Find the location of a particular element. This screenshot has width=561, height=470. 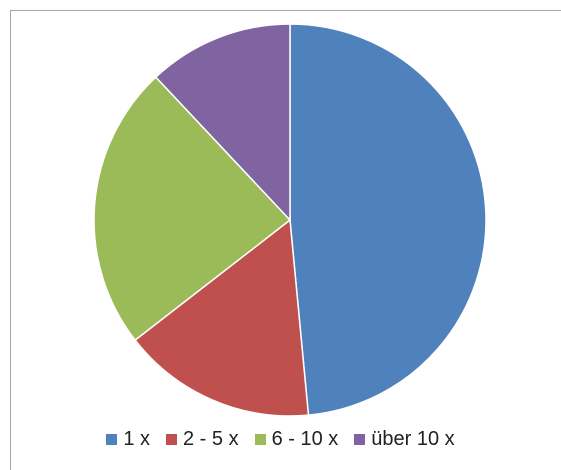

legend-label: 1 x is located at coordinates (136, 439).